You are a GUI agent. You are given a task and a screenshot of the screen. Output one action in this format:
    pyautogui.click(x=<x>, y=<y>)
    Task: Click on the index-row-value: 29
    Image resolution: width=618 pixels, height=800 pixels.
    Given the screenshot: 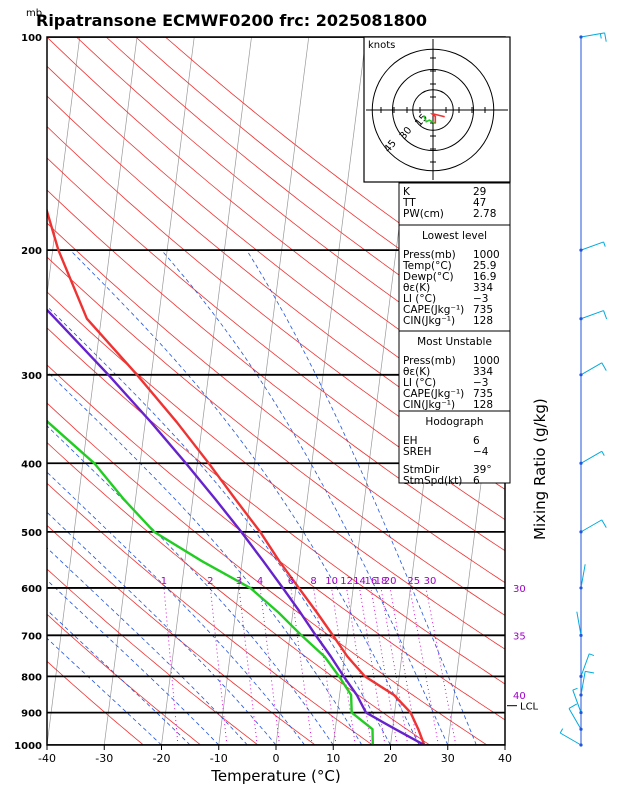 What is the action you would take?
    pyautogui.click(x=479, y=192)
    